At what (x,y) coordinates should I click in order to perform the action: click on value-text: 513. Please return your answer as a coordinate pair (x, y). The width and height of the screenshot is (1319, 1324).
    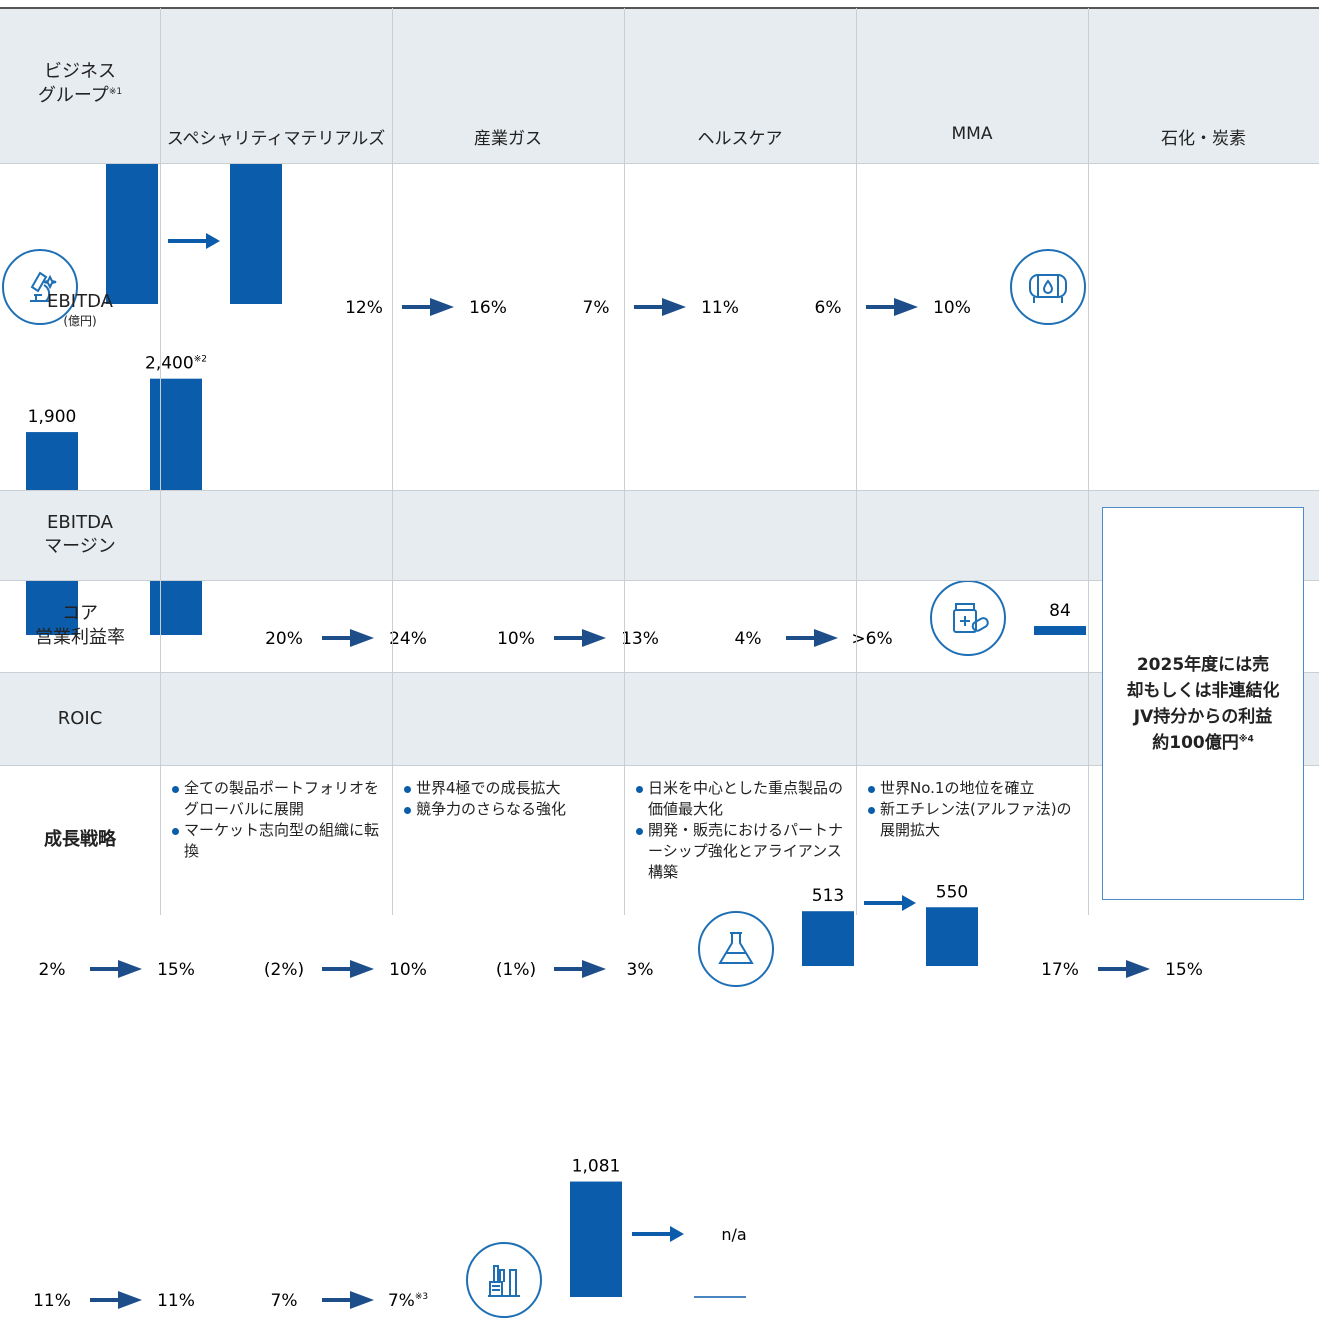
    Looking at the image, I should click on (828, 896).